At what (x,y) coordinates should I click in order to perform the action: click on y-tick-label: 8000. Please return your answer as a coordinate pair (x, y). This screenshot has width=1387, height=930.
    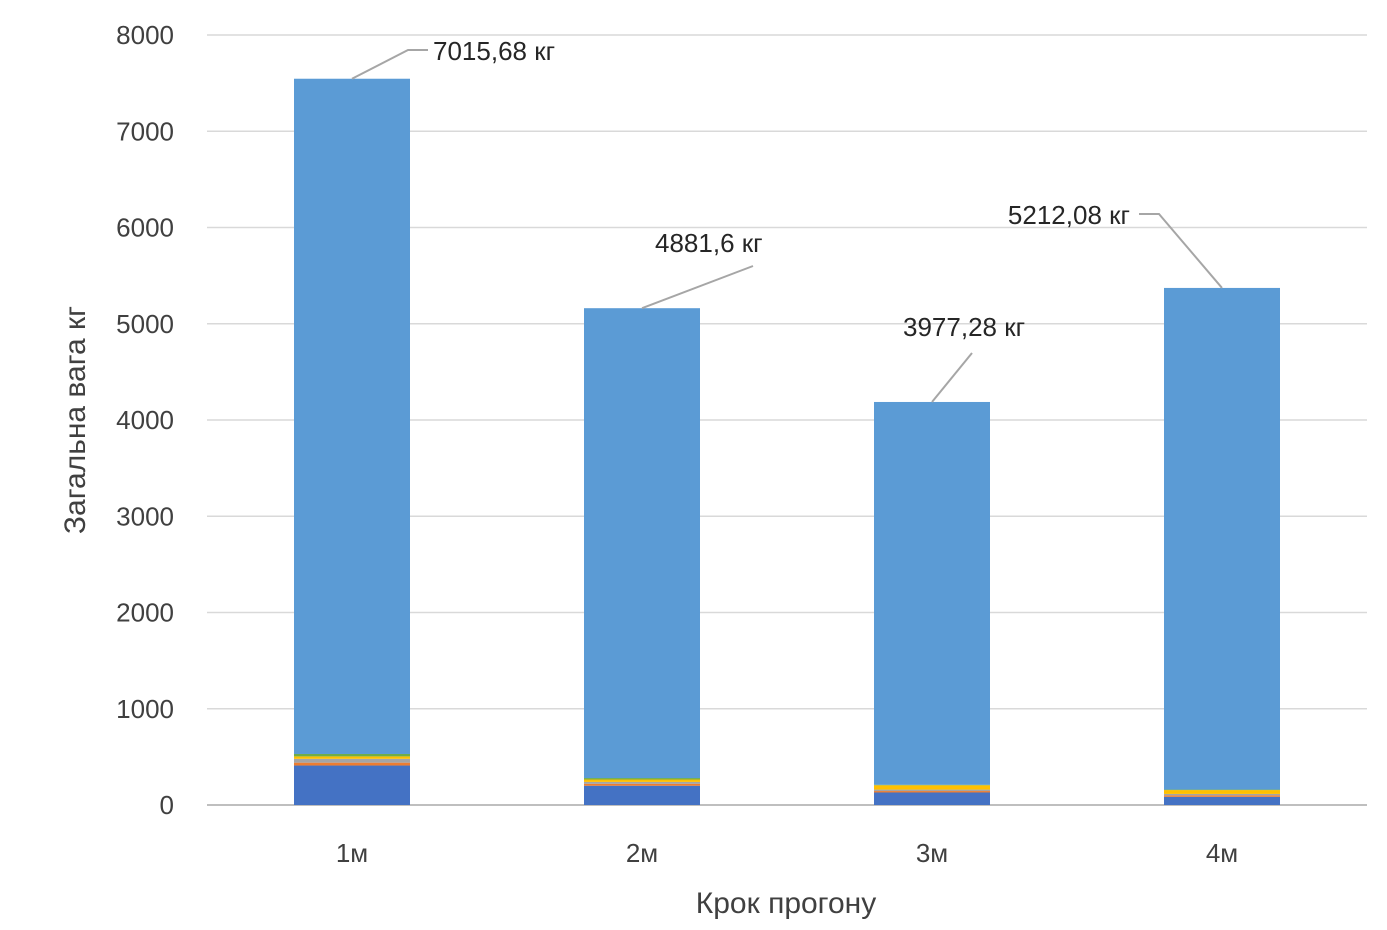
    Looking at the image, I should click on (145, 35).